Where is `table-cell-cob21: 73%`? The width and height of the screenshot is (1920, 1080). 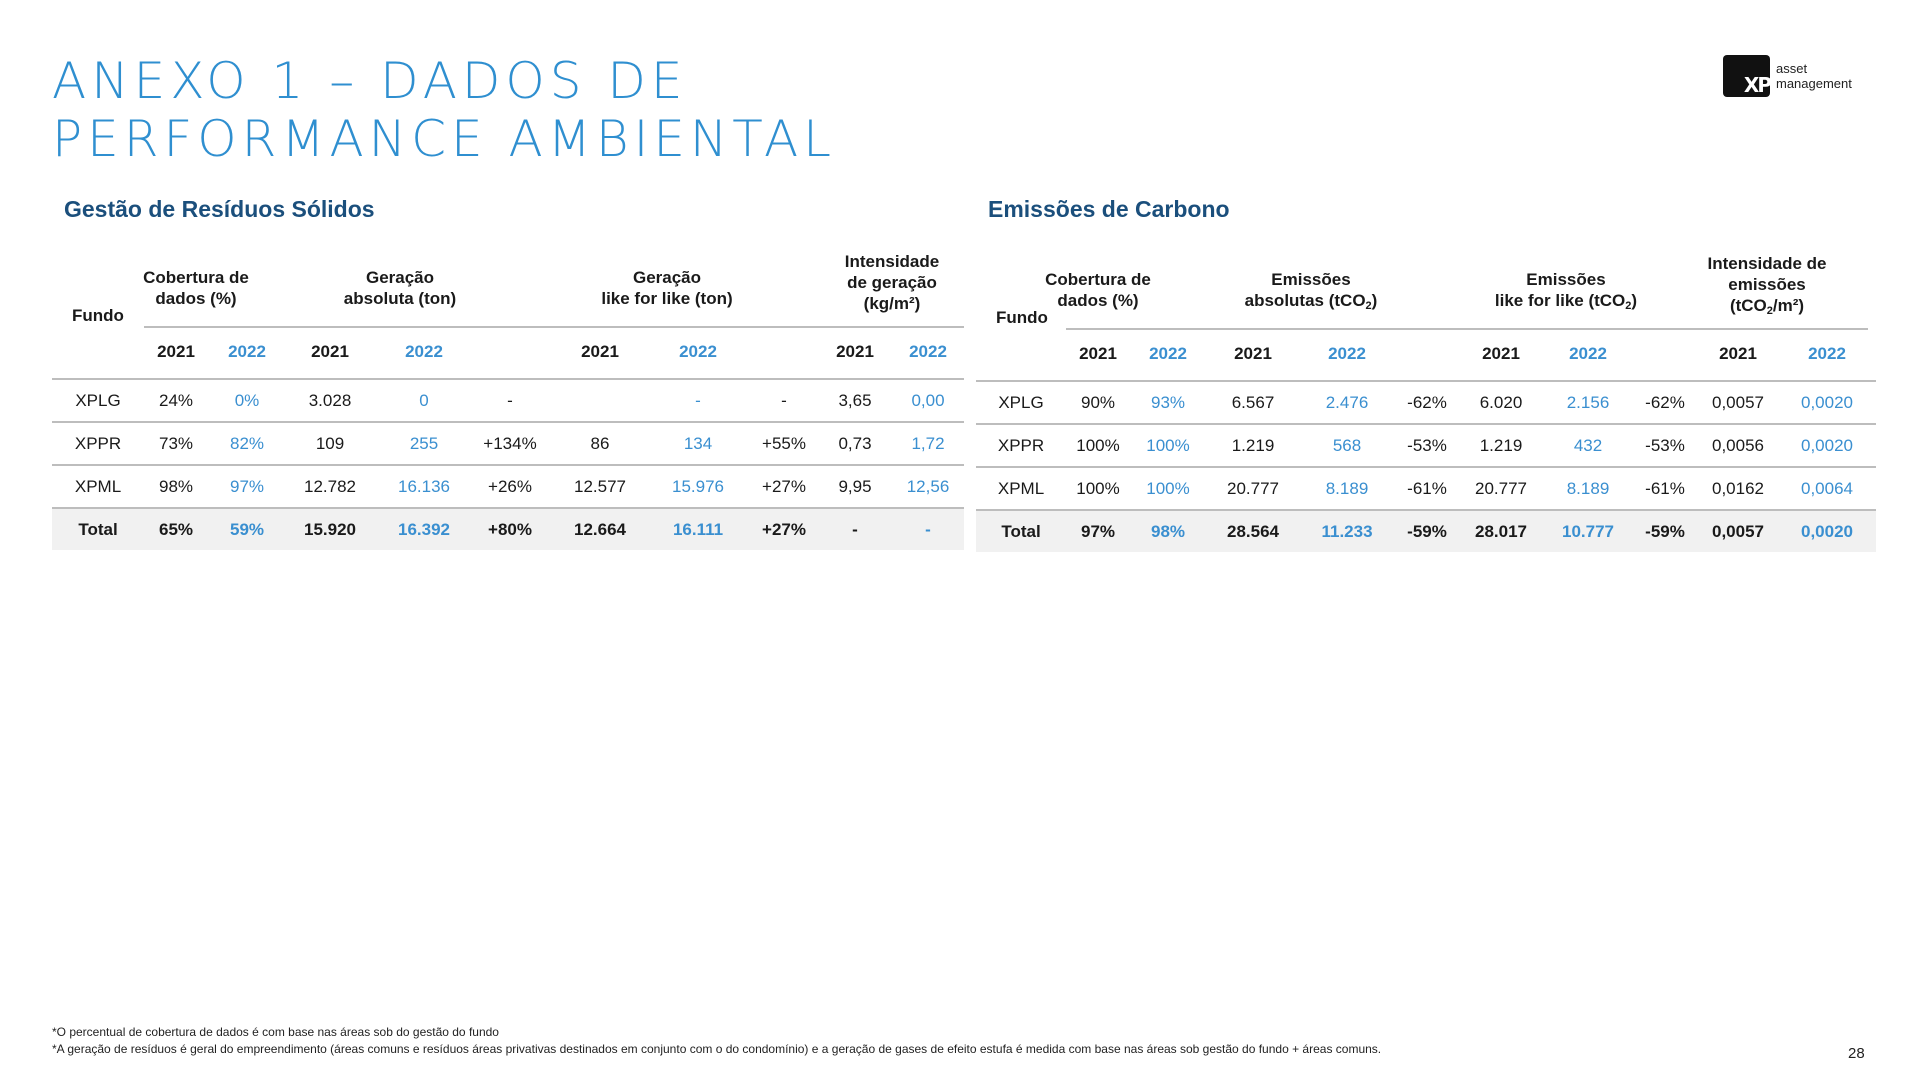
table-cell-cob21: 73% is located at coordinates (176, 443).